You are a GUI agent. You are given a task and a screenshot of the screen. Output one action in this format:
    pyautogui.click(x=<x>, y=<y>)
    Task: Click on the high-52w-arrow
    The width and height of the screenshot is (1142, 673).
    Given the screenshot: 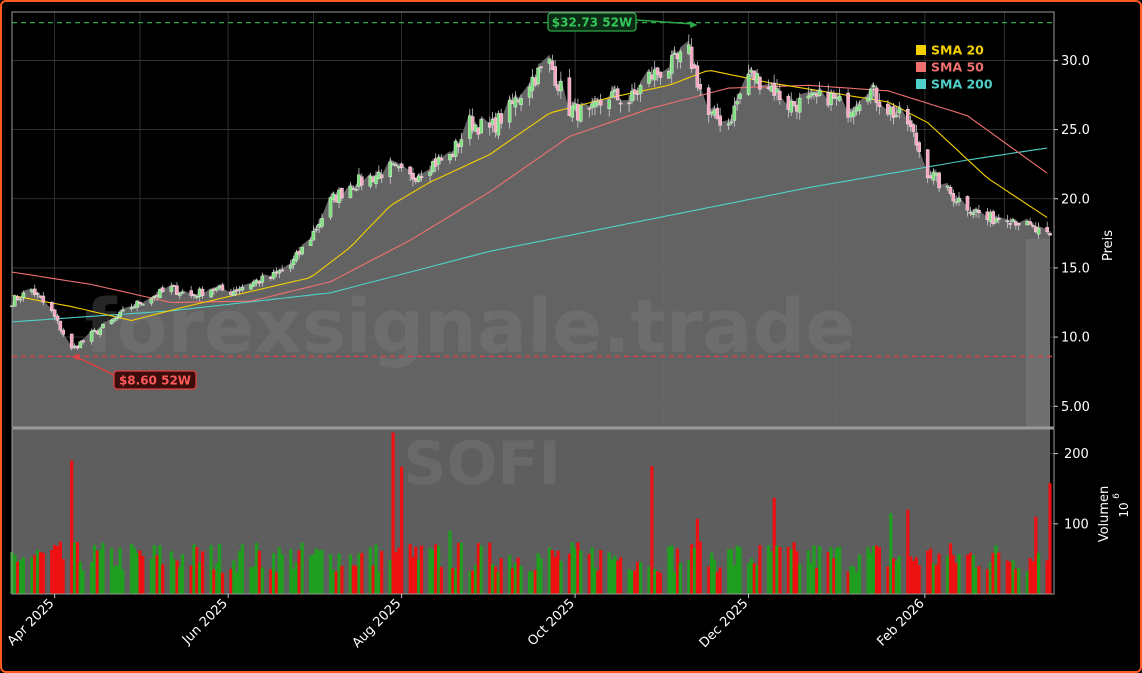 What is the action you would take?
    pyautogui.click(x=664, y=22)
    